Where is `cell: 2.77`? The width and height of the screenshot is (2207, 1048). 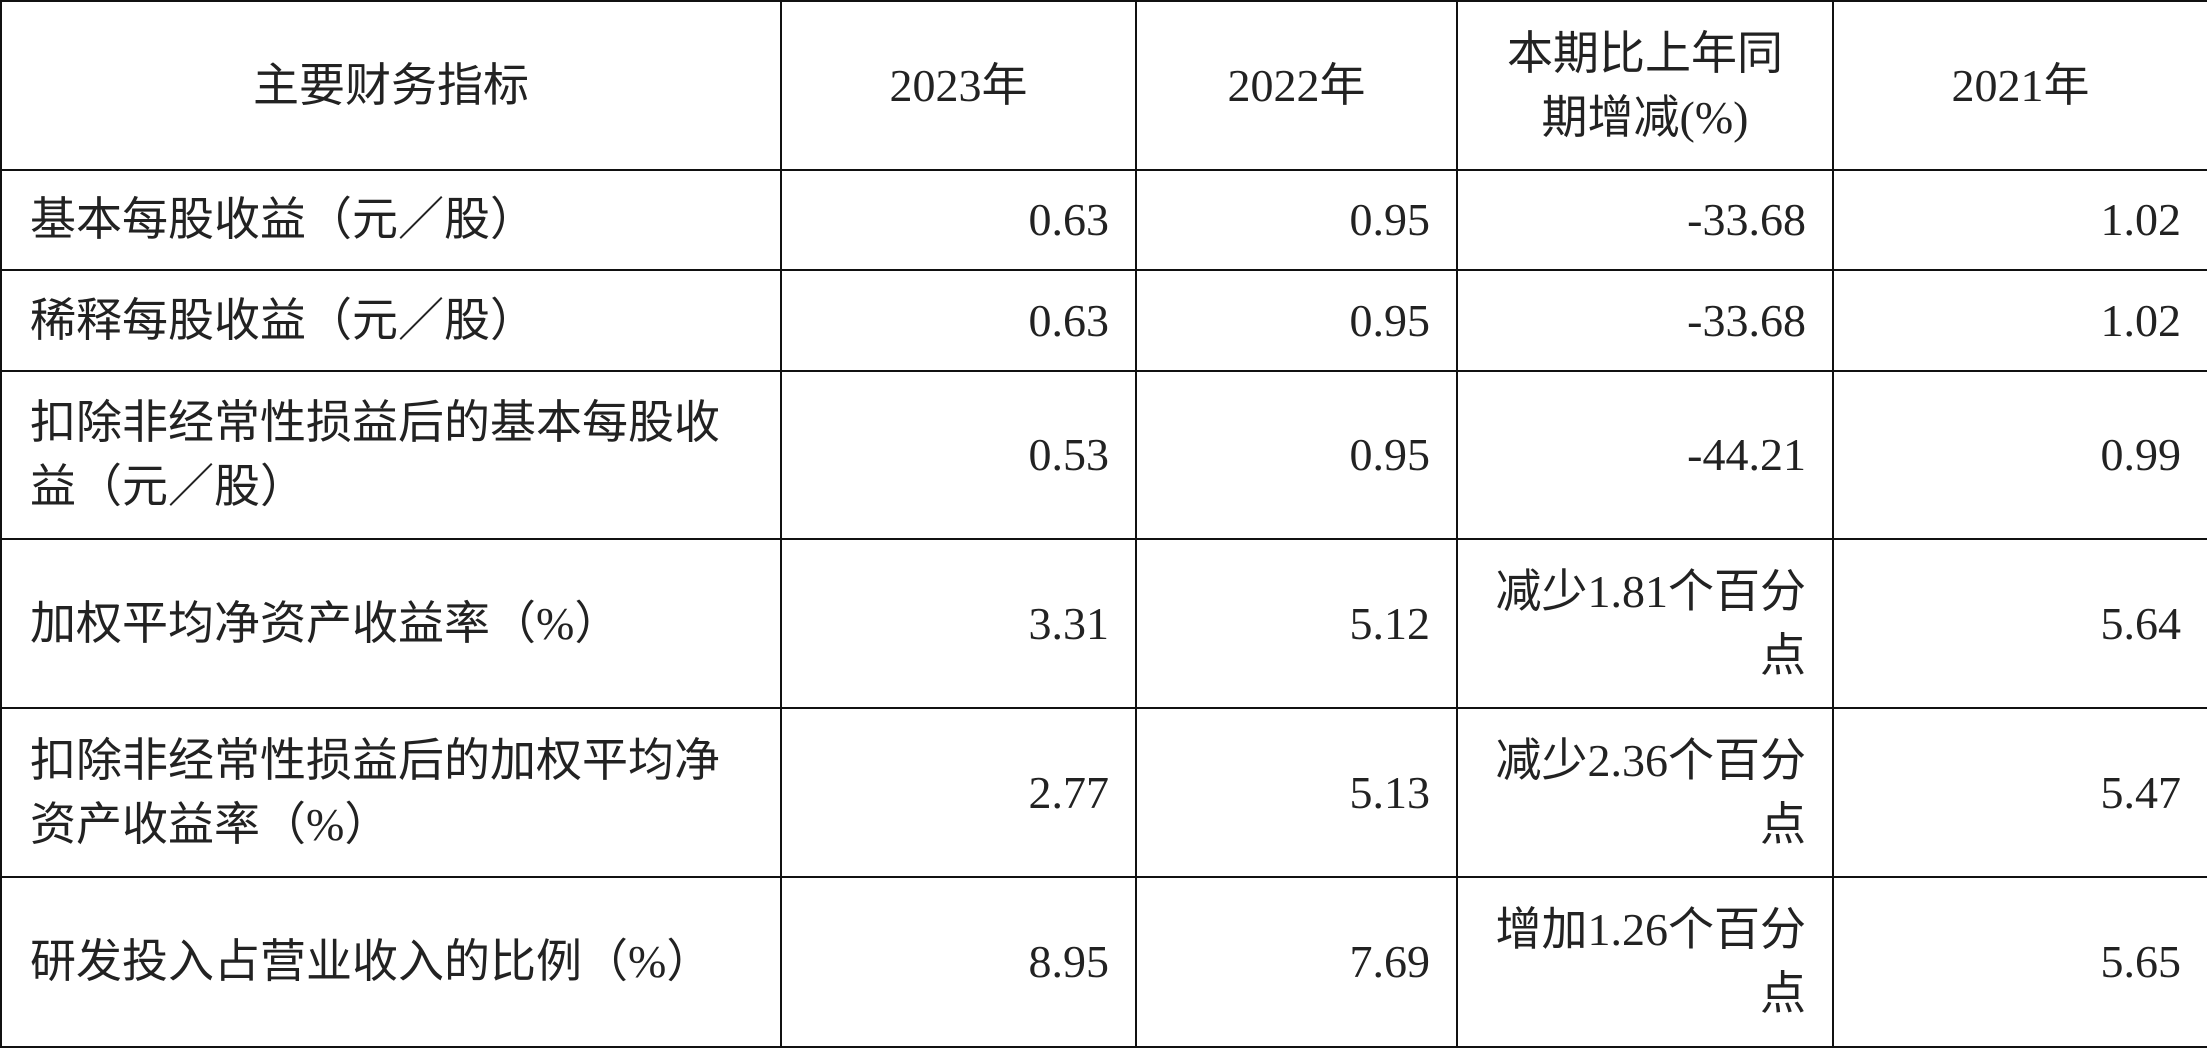
cell: 2.77 is located at coordinates (958, 792).